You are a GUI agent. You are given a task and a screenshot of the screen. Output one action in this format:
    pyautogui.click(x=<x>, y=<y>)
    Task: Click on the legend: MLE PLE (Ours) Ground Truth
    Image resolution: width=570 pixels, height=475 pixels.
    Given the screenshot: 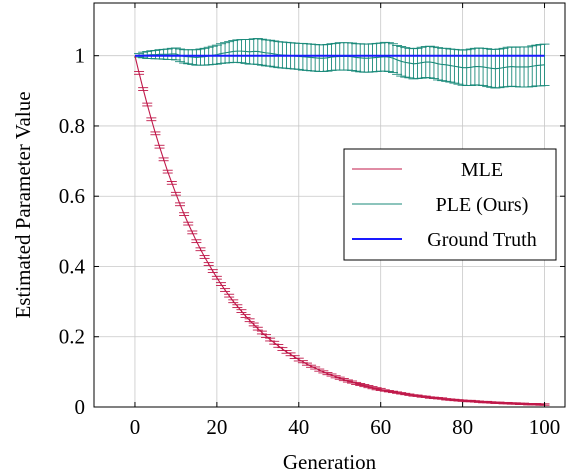 What is the action you would take?
    pyautogui.click(x=450, y=204)
    